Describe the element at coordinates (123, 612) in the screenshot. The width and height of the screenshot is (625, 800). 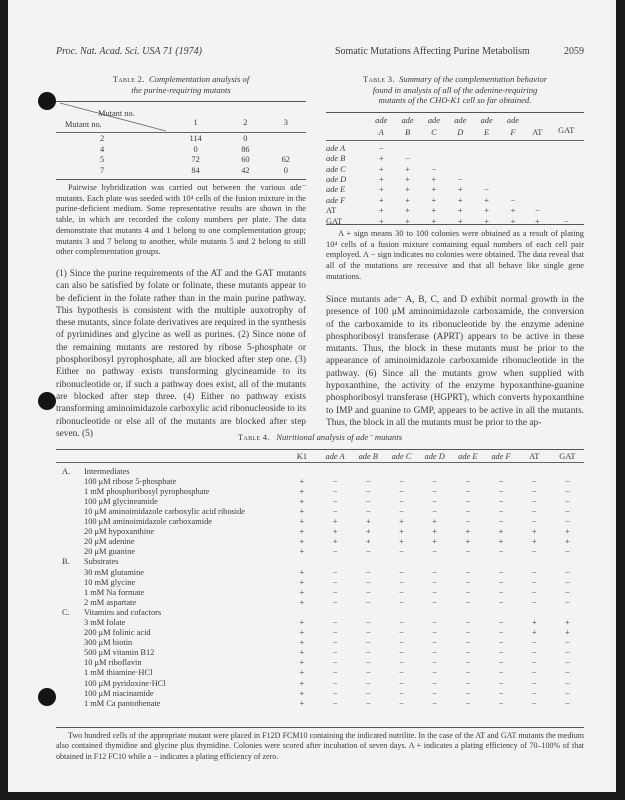
I see `section-title: Vitamins and cofactors` at that location.